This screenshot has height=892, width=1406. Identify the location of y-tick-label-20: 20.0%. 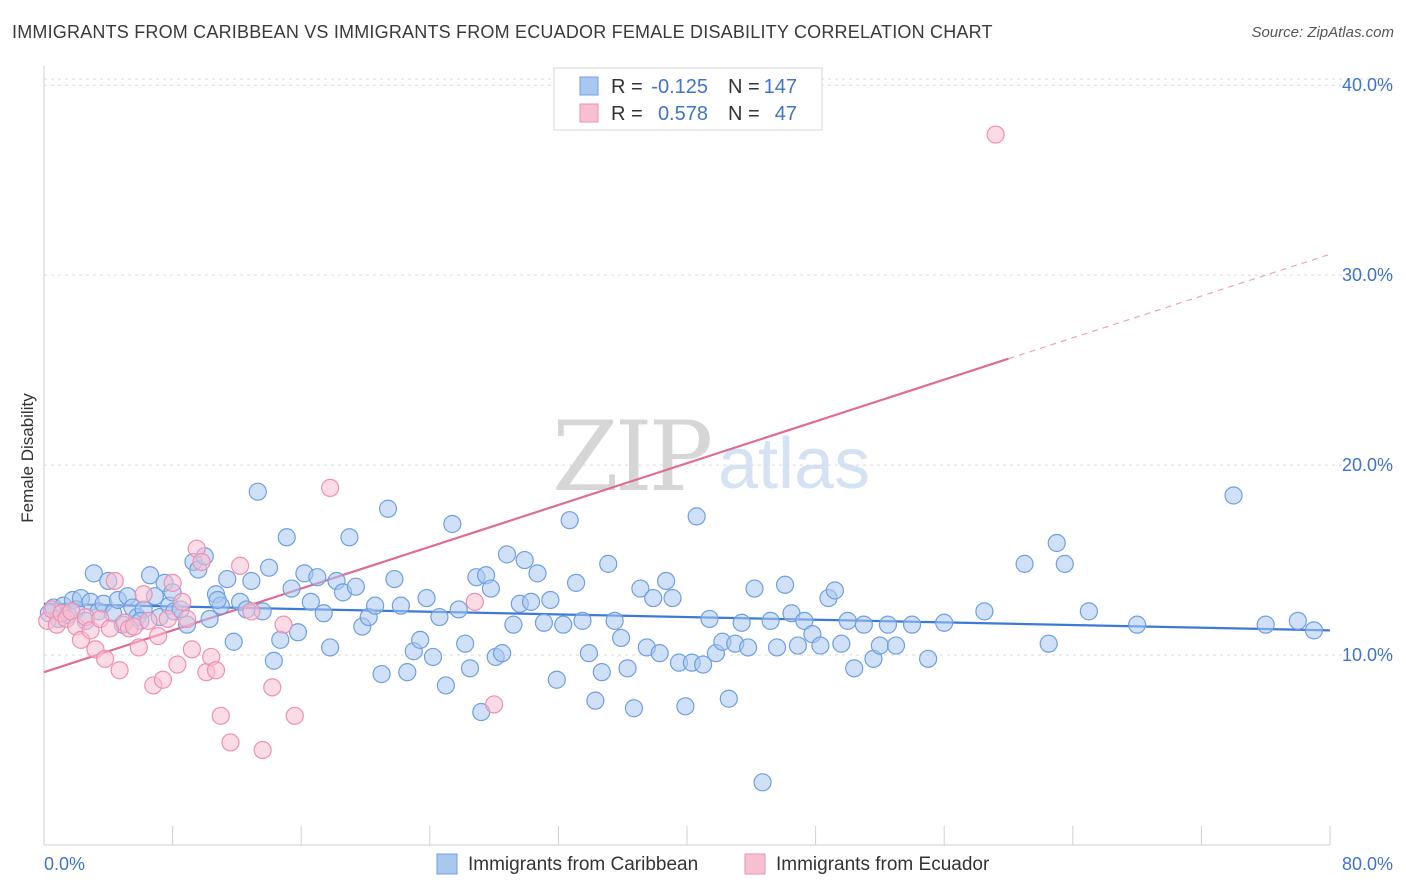
(1367, 465).